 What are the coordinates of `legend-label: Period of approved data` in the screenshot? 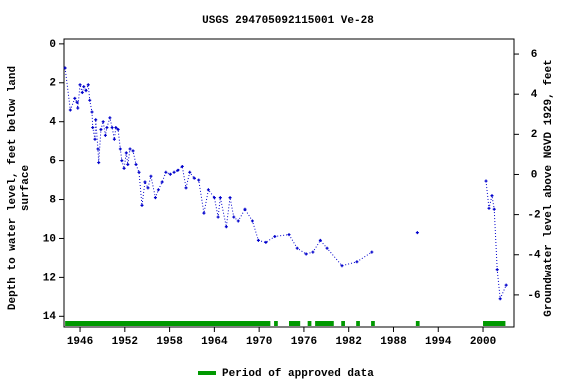 It's located at (298, 374).